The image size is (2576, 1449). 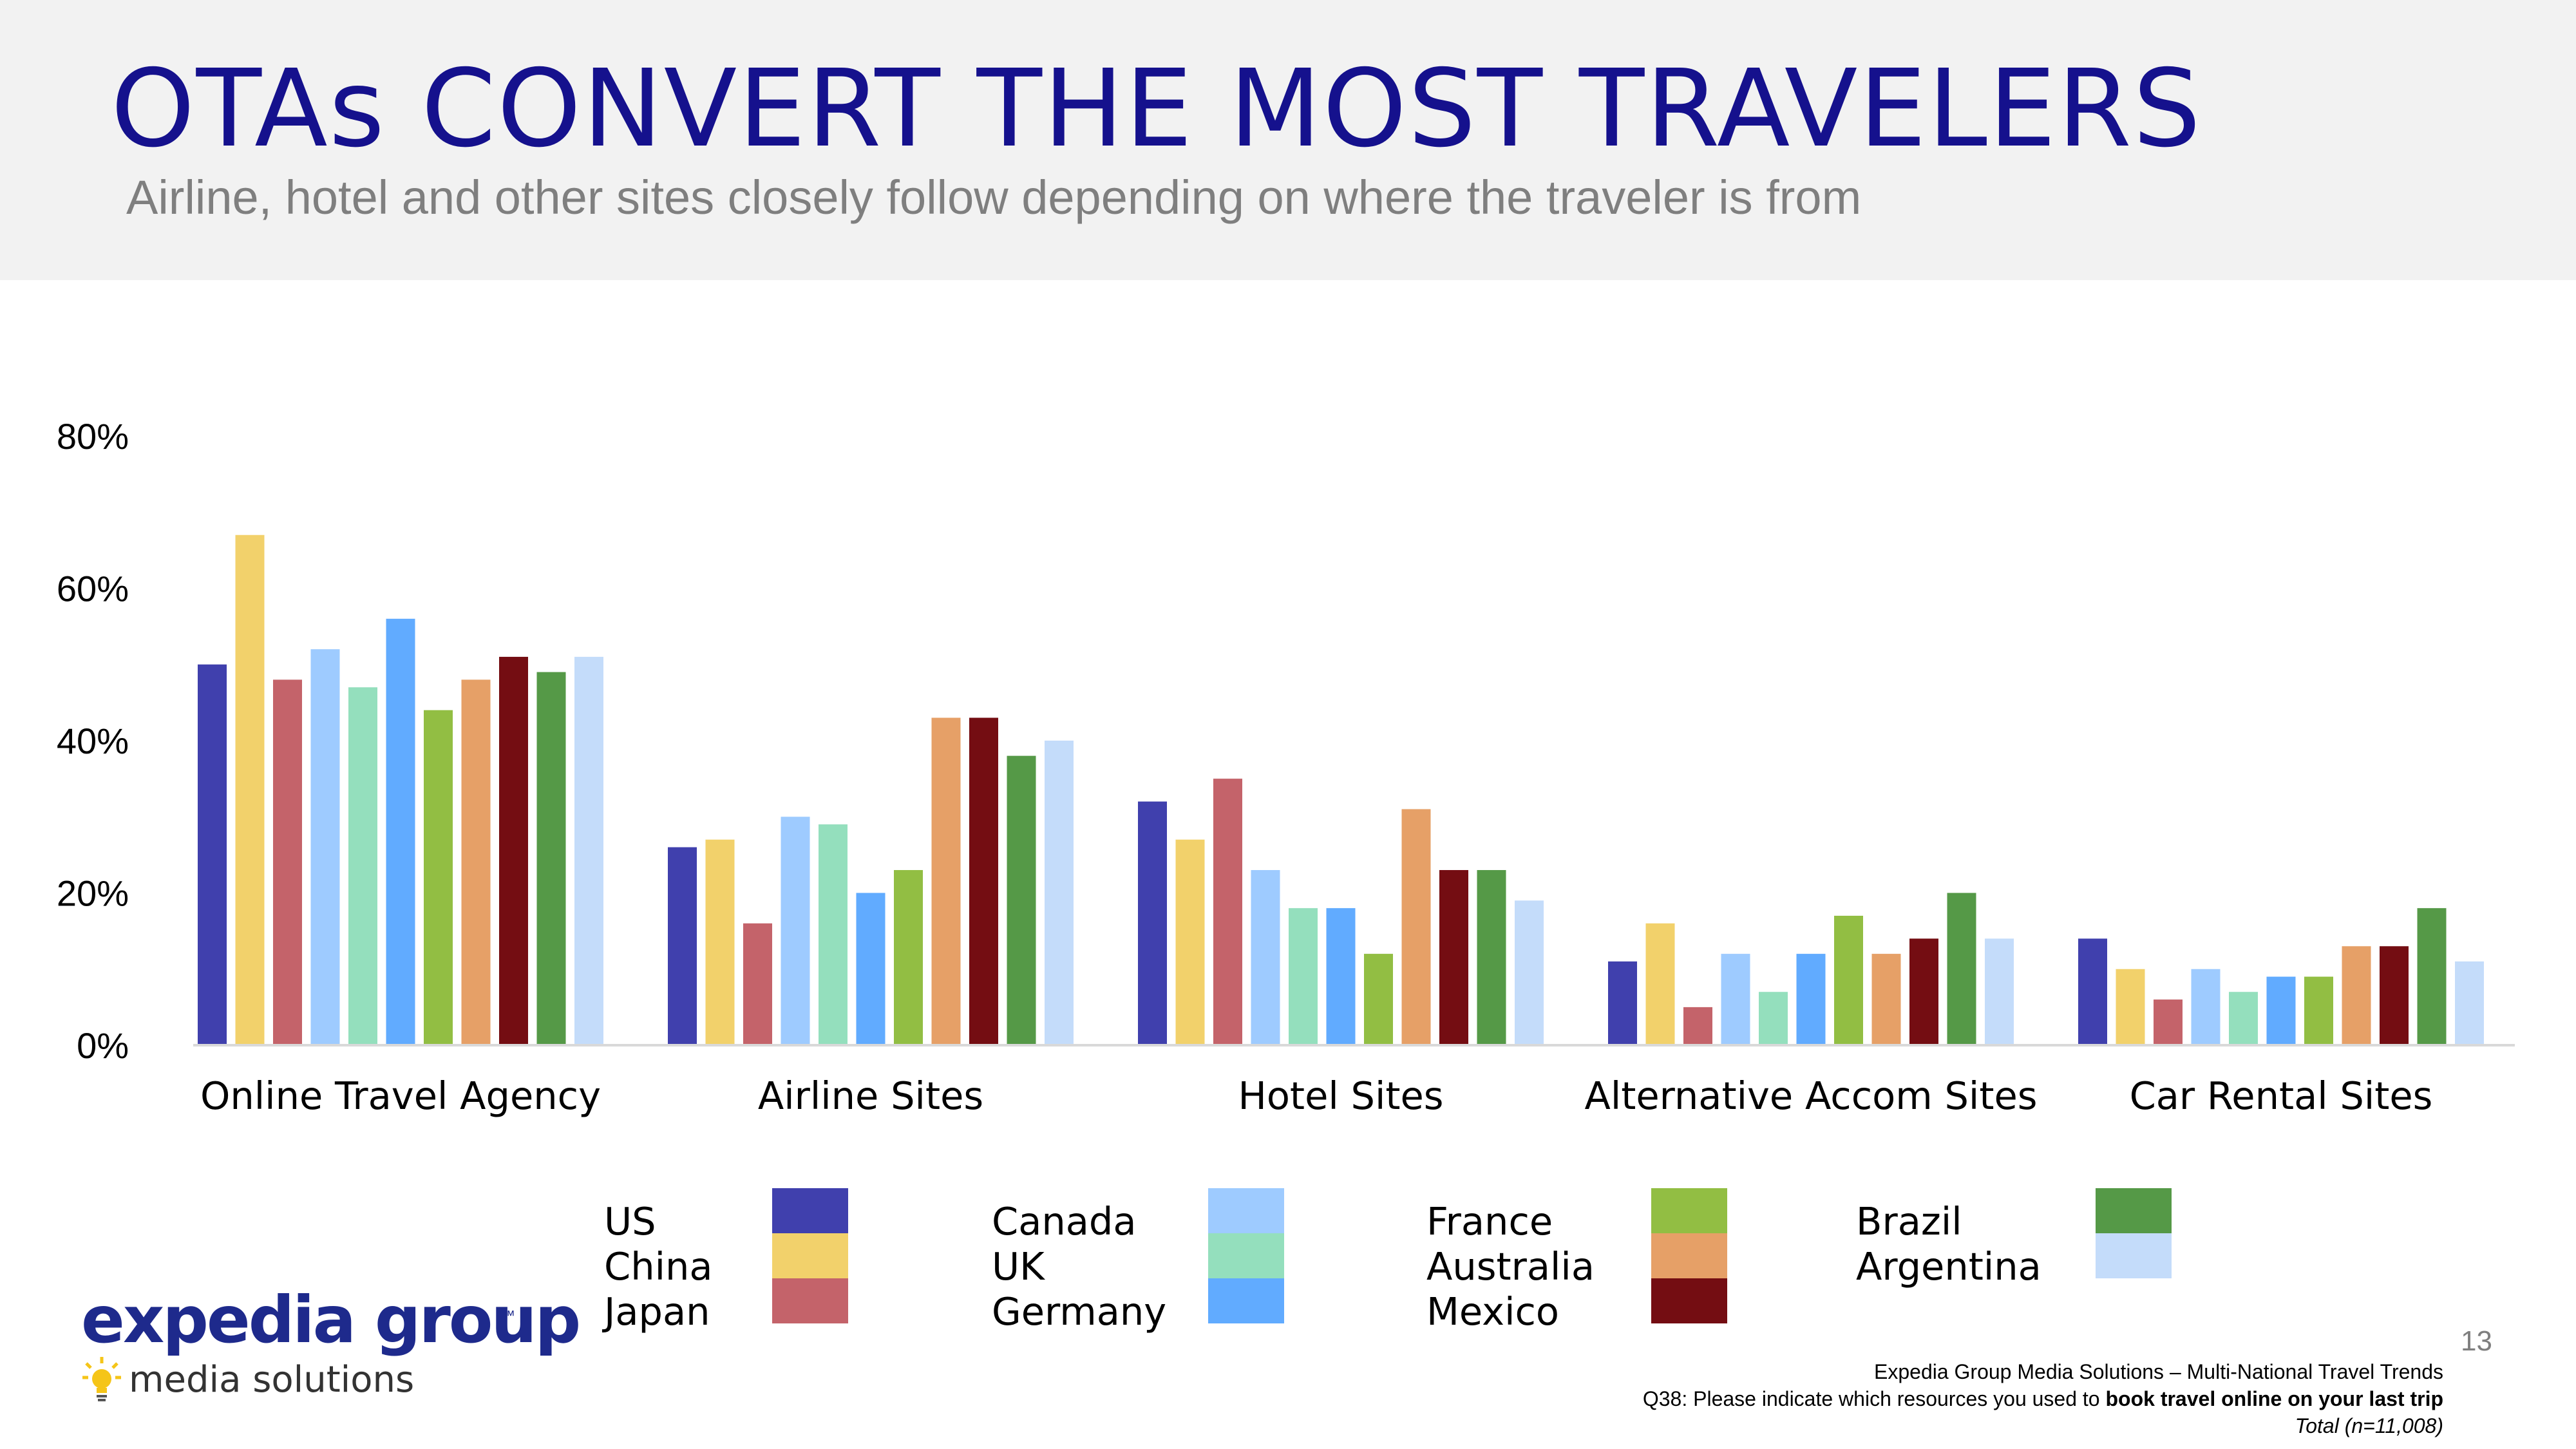 What do you see at coordinates (1493, 1311) in the screenshot?
I see `legend-label: Mexico` at bounding box center [1493, 1311].